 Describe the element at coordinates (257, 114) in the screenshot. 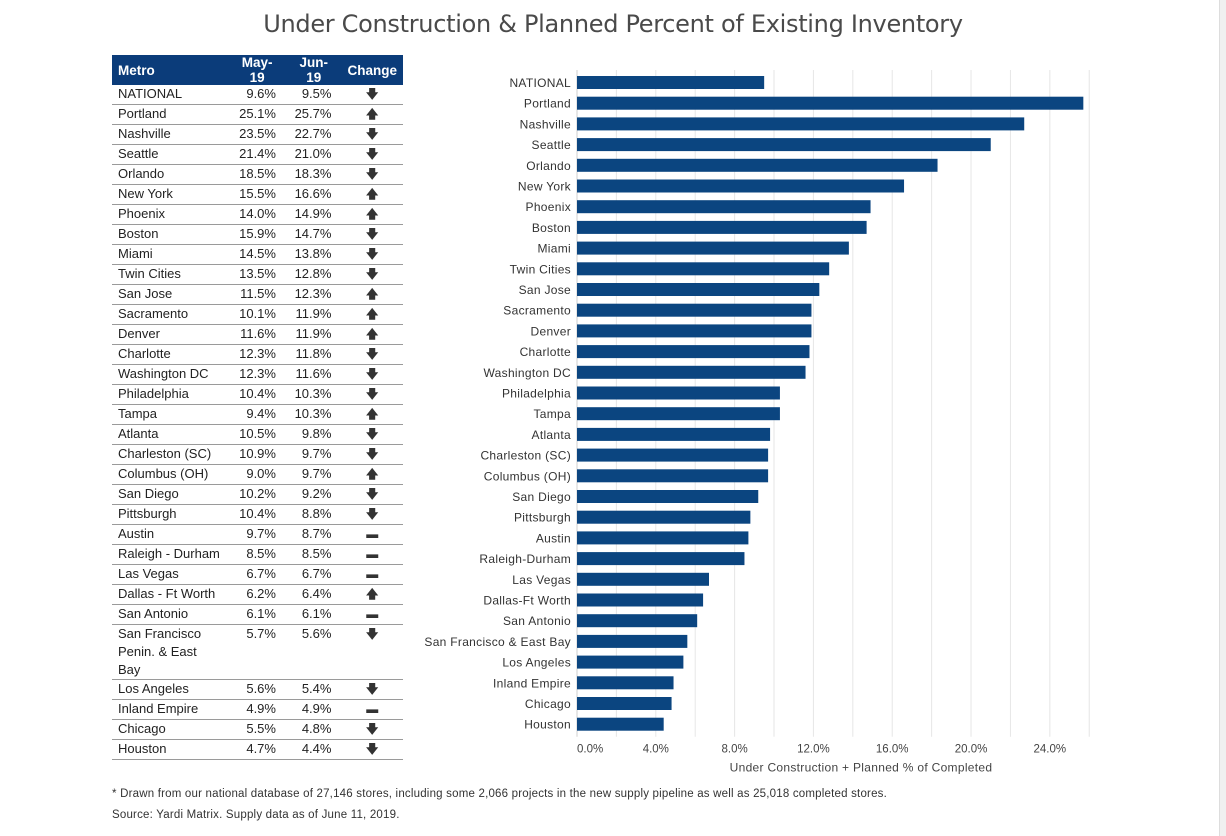

I see `table-row: Portland 25.1% 25.7% 🡅` at that location.